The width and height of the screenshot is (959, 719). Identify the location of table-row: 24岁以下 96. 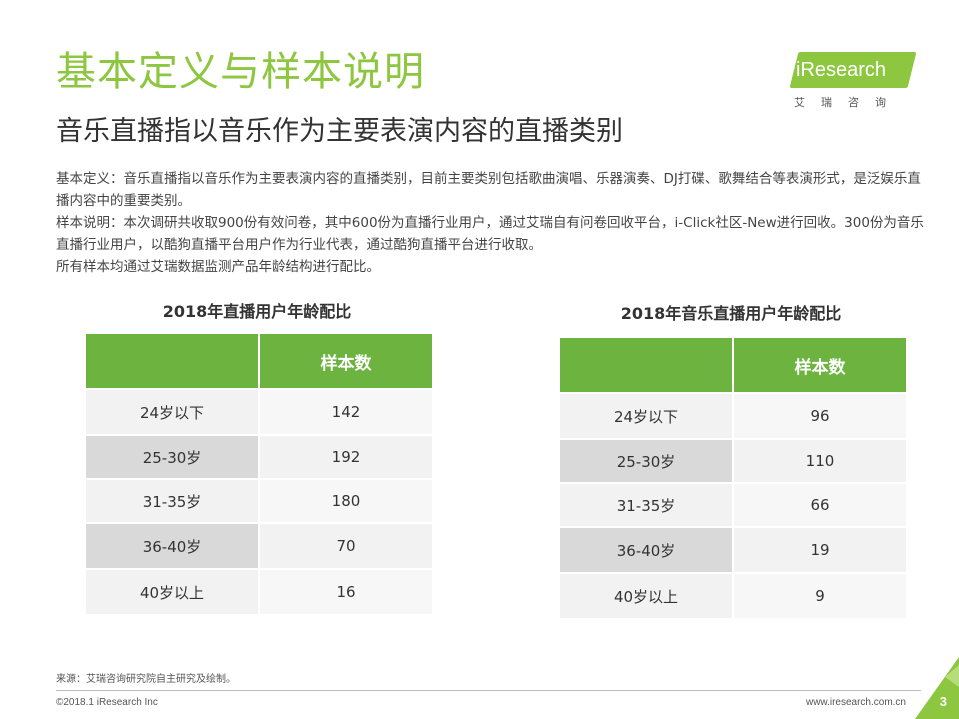
(733, 416).